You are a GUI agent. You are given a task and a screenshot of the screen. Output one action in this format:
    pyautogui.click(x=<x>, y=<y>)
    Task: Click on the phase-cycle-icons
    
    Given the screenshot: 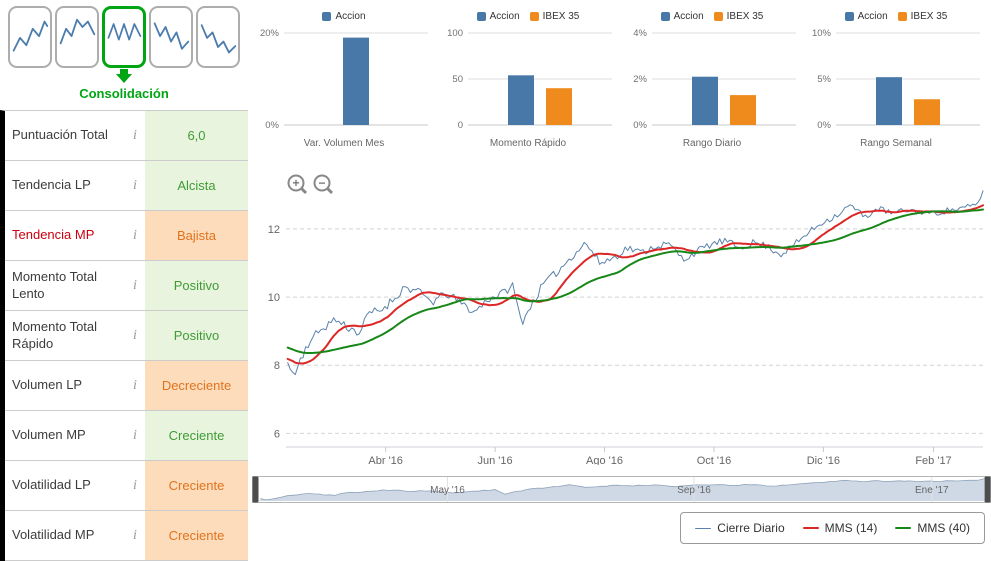 What is the action you would take?
    pyautogui.click(x=124, y=34)
    